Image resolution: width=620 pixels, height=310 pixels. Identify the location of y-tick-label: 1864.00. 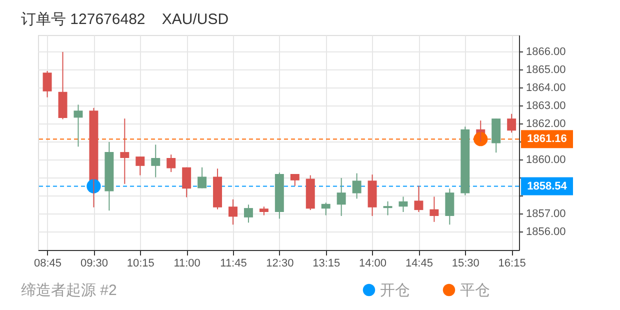
(546, 88).